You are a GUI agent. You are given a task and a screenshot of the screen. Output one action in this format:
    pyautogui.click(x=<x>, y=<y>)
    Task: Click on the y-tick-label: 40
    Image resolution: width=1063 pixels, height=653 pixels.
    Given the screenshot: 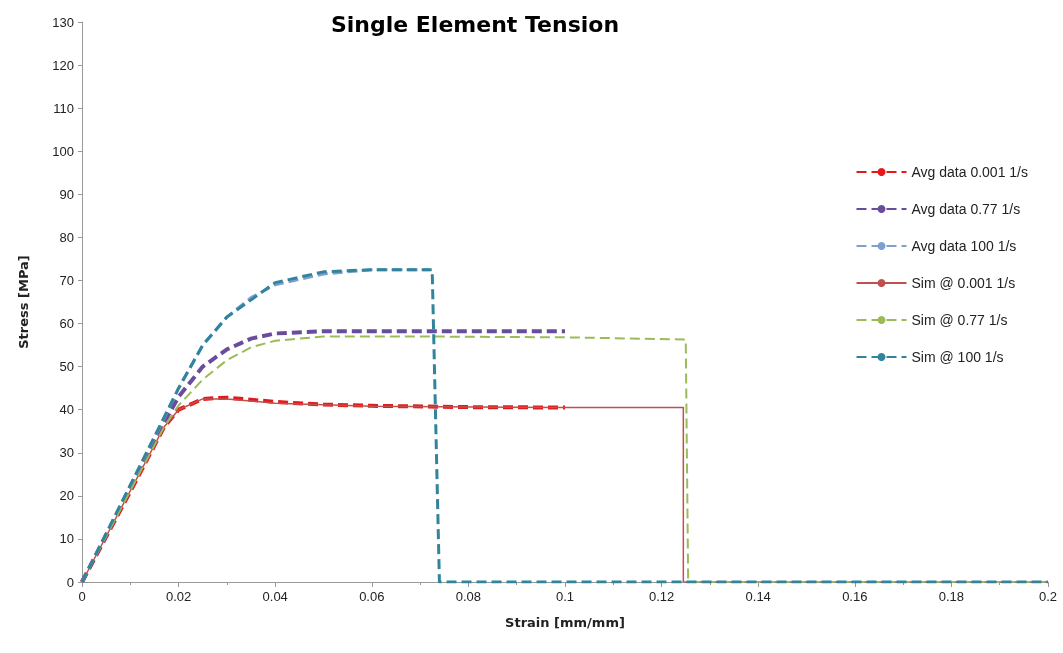 What is the action you would take?
    pyautogui.click(x=66, y=410)
    